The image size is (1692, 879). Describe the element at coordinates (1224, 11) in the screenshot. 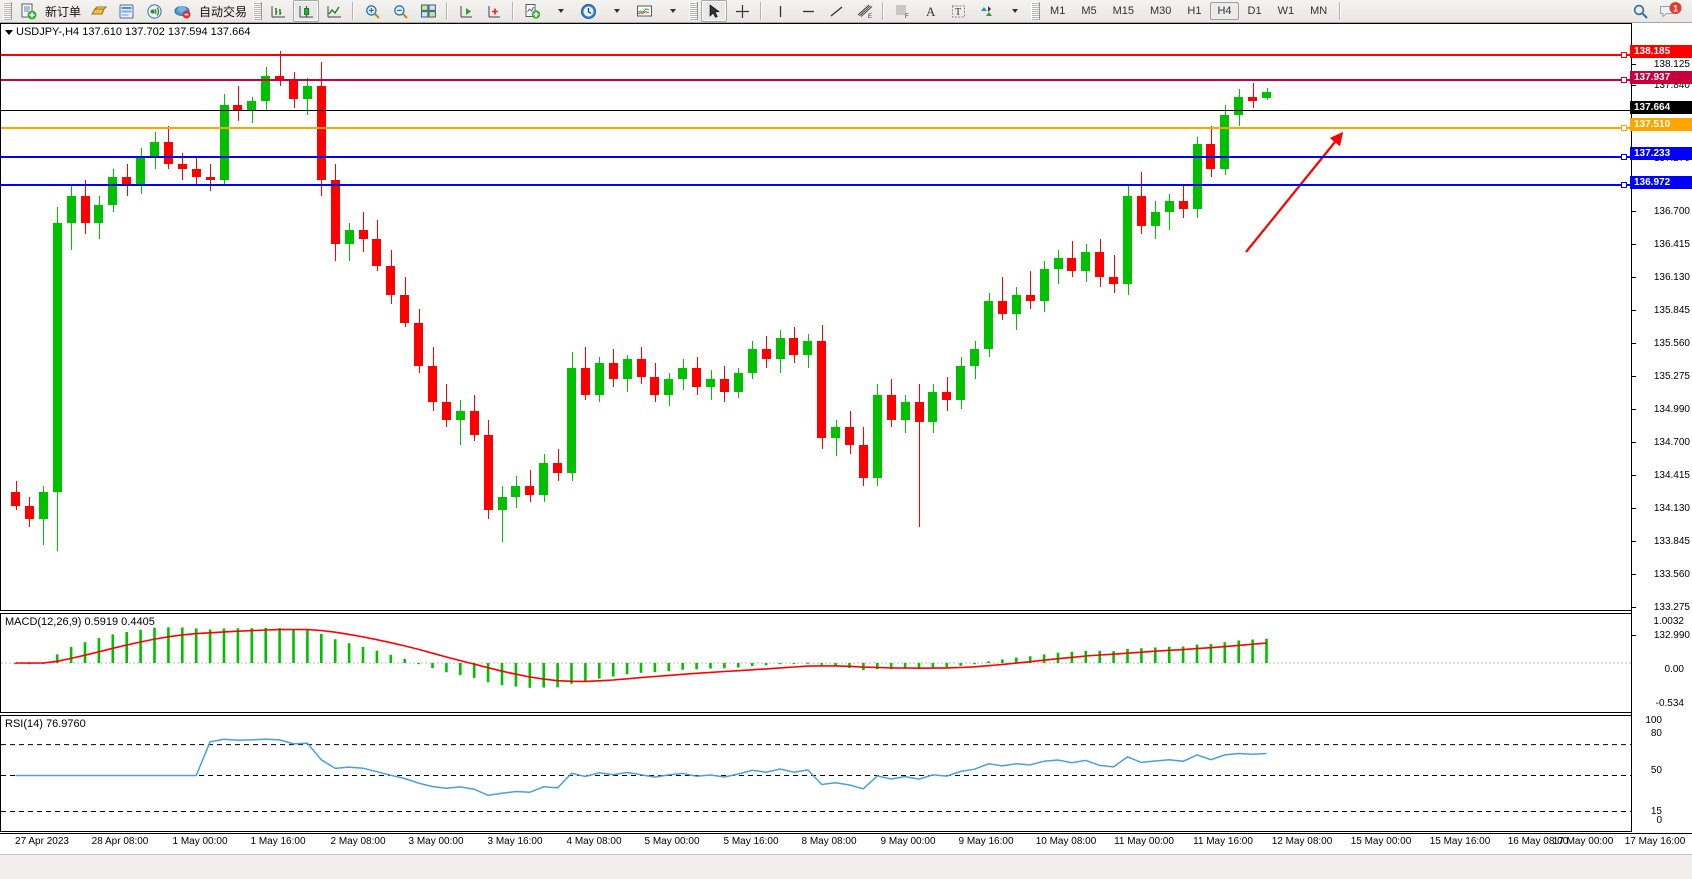

I see `timeframe-h4: H4` at that location.